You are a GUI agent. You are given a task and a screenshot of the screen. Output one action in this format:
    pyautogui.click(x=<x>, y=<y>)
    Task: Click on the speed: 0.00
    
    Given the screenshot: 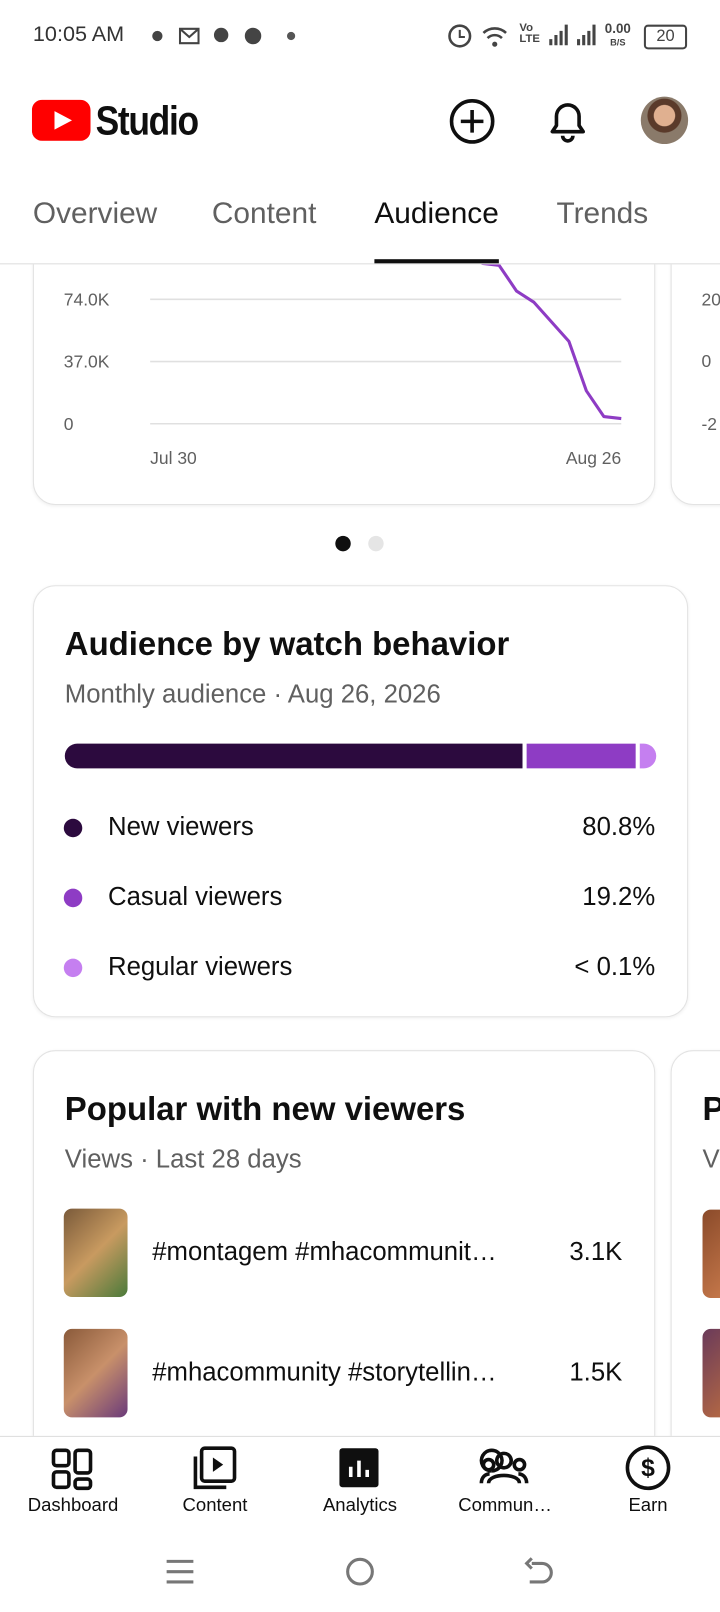 What is the action you would take?
    pyautogui.click(x=617, y=28)
    